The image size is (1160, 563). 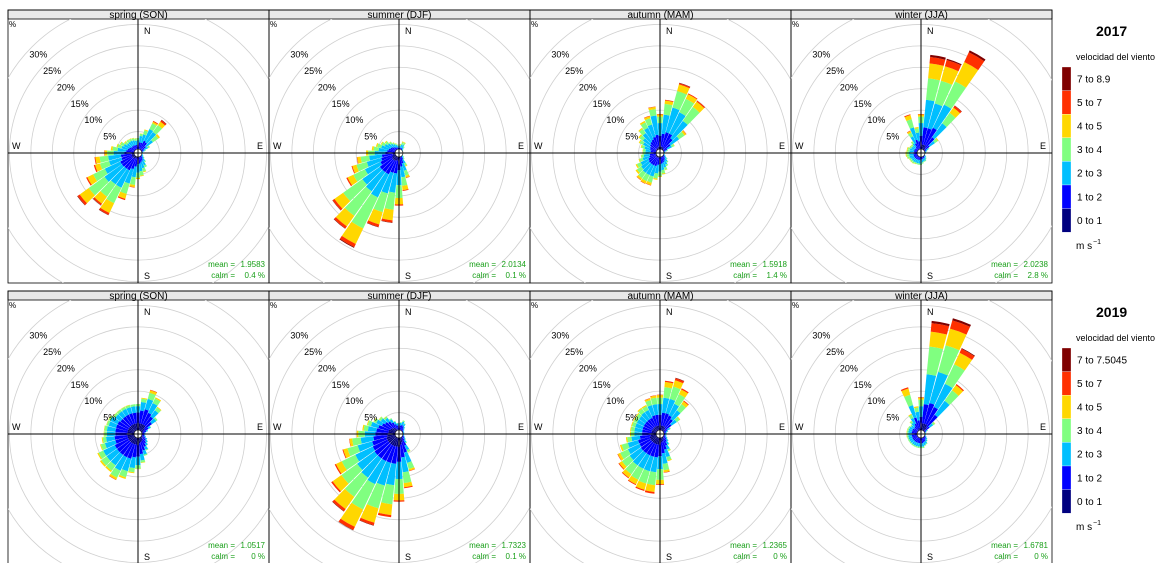 I want to click on panel-title: summer (DJF), so click(x=400, y=296).